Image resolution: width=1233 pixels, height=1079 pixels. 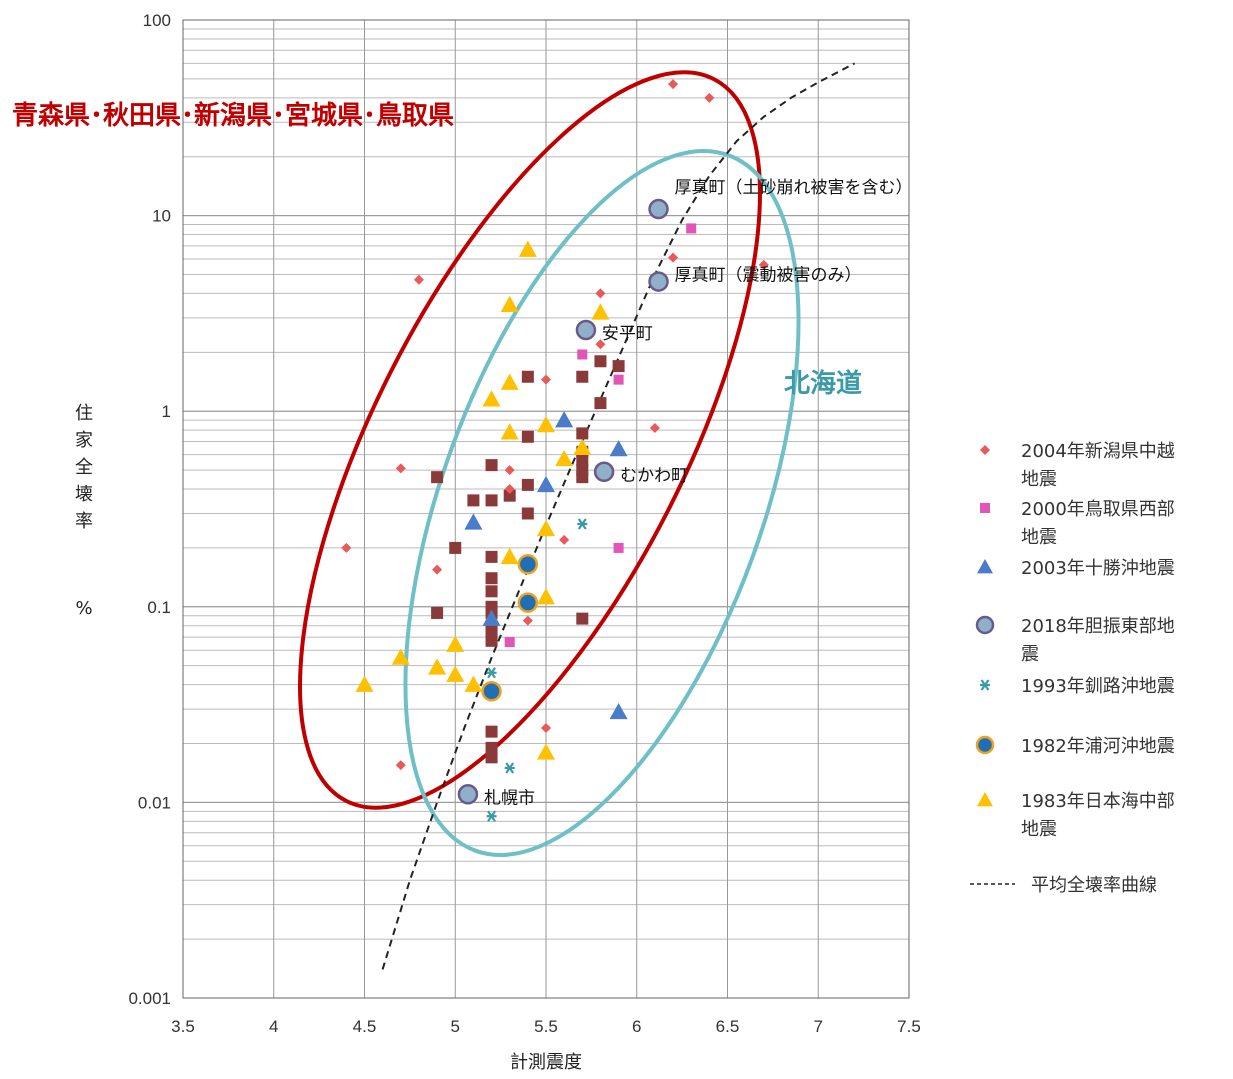 What do you see at coordinates (455, 1026) in the screenshot?
I see `x-tick-label: 5` at bounding box center [455, 1026].